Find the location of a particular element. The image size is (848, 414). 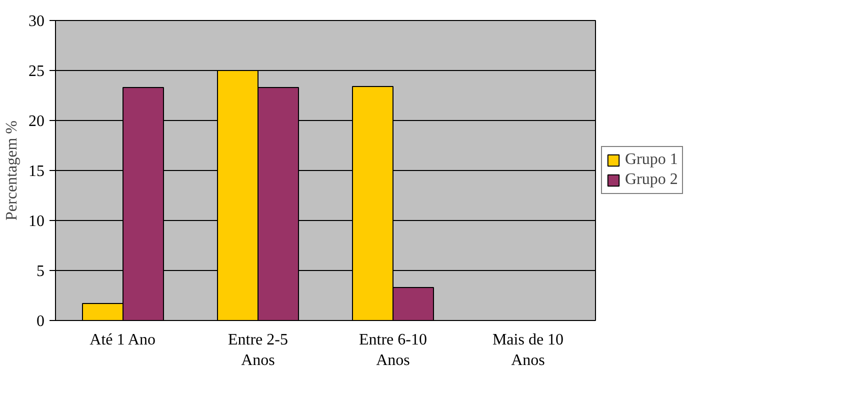

y-tick-label: 0 is located at coordinates (40, 321).